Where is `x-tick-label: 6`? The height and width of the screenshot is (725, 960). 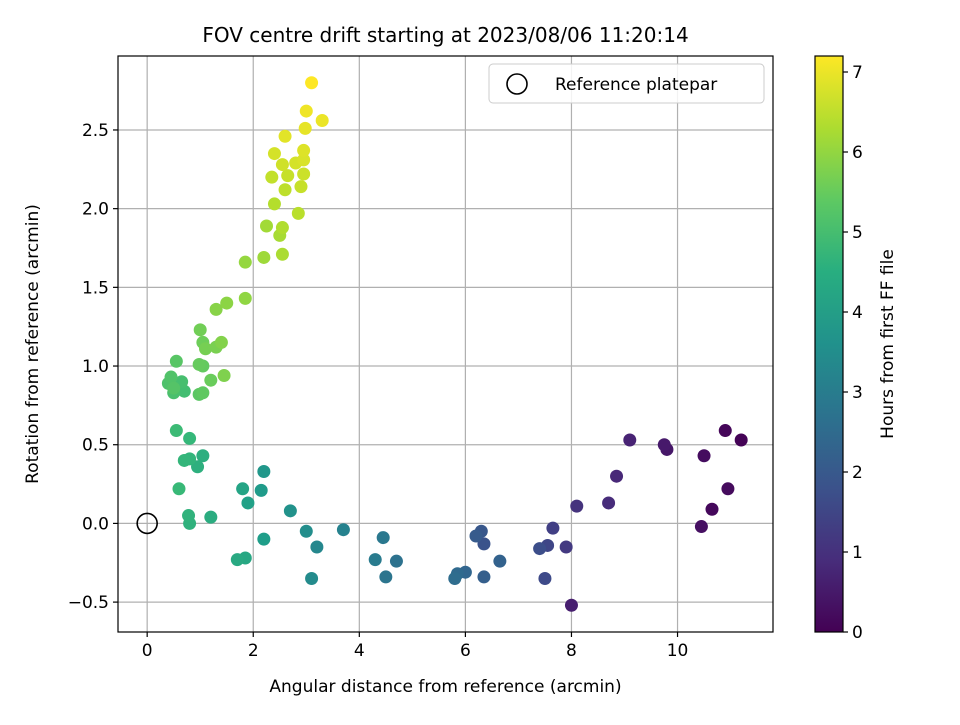 x-tick-label: 6 is located at coordinates (465, 651).